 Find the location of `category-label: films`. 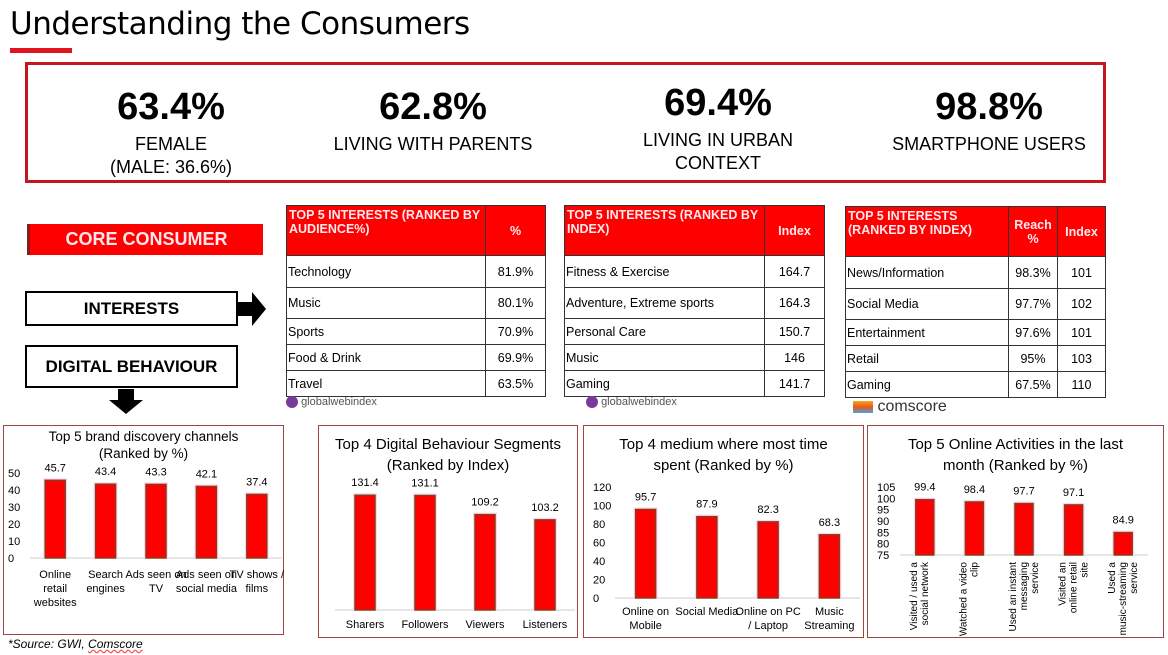

category-label: films is located at coordinates (256, 589).